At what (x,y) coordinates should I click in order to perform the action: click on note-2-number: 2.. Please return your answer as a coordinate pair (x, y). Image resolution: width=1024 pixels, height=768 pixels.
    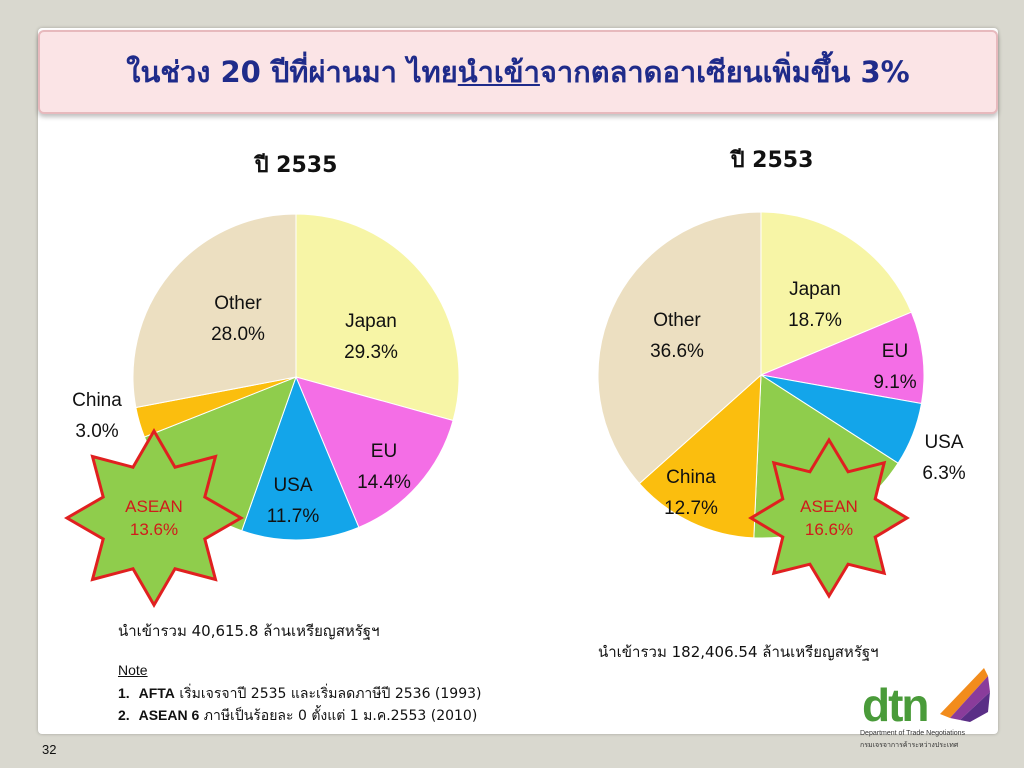
    Looking at the image, I should click on (124, 715).